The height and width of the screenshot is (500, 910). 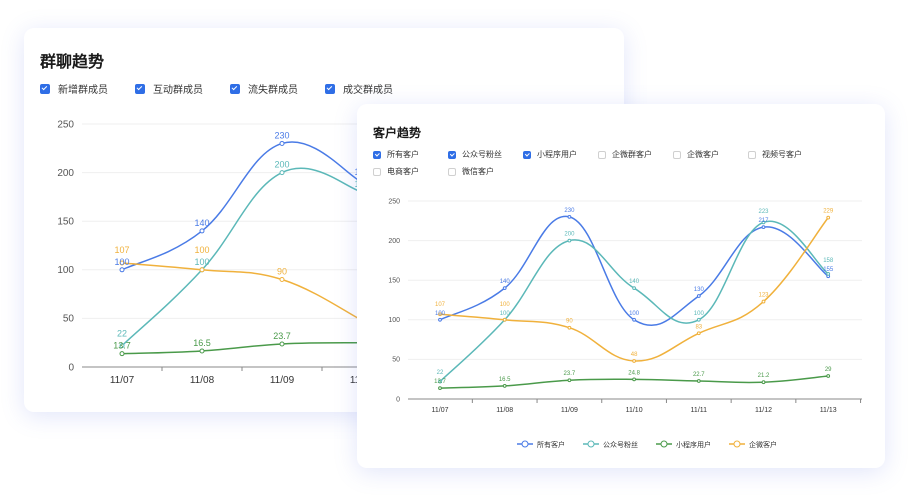 What do you see at coordinates (485, 171) in the screenshot?
I see `checkbox-7: 微信客户` at bounding box center [485, 171].